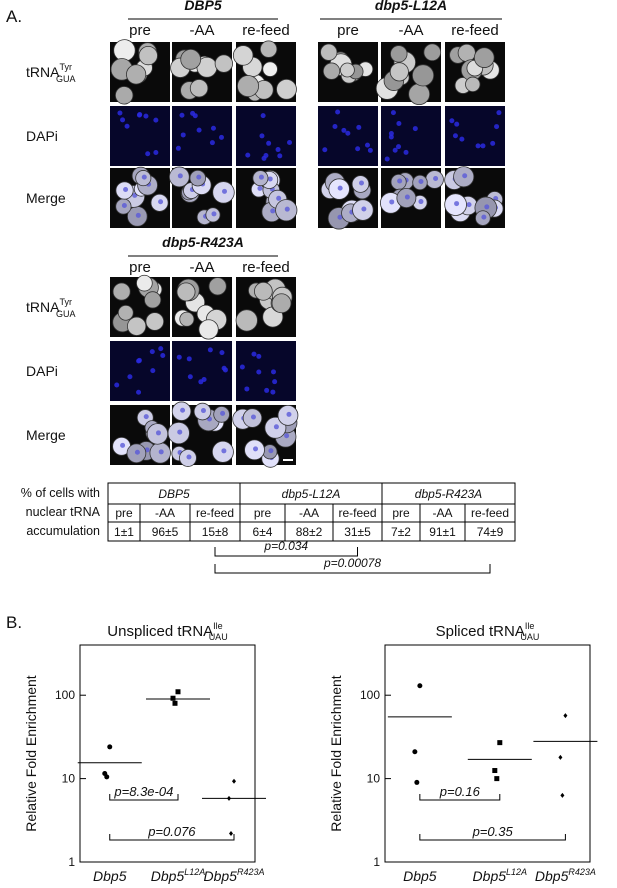  What do you see at coordinates (143, 791) in the screenshot?
I see `p-value: p=8.3e-04` at bounding box center [143, 791].